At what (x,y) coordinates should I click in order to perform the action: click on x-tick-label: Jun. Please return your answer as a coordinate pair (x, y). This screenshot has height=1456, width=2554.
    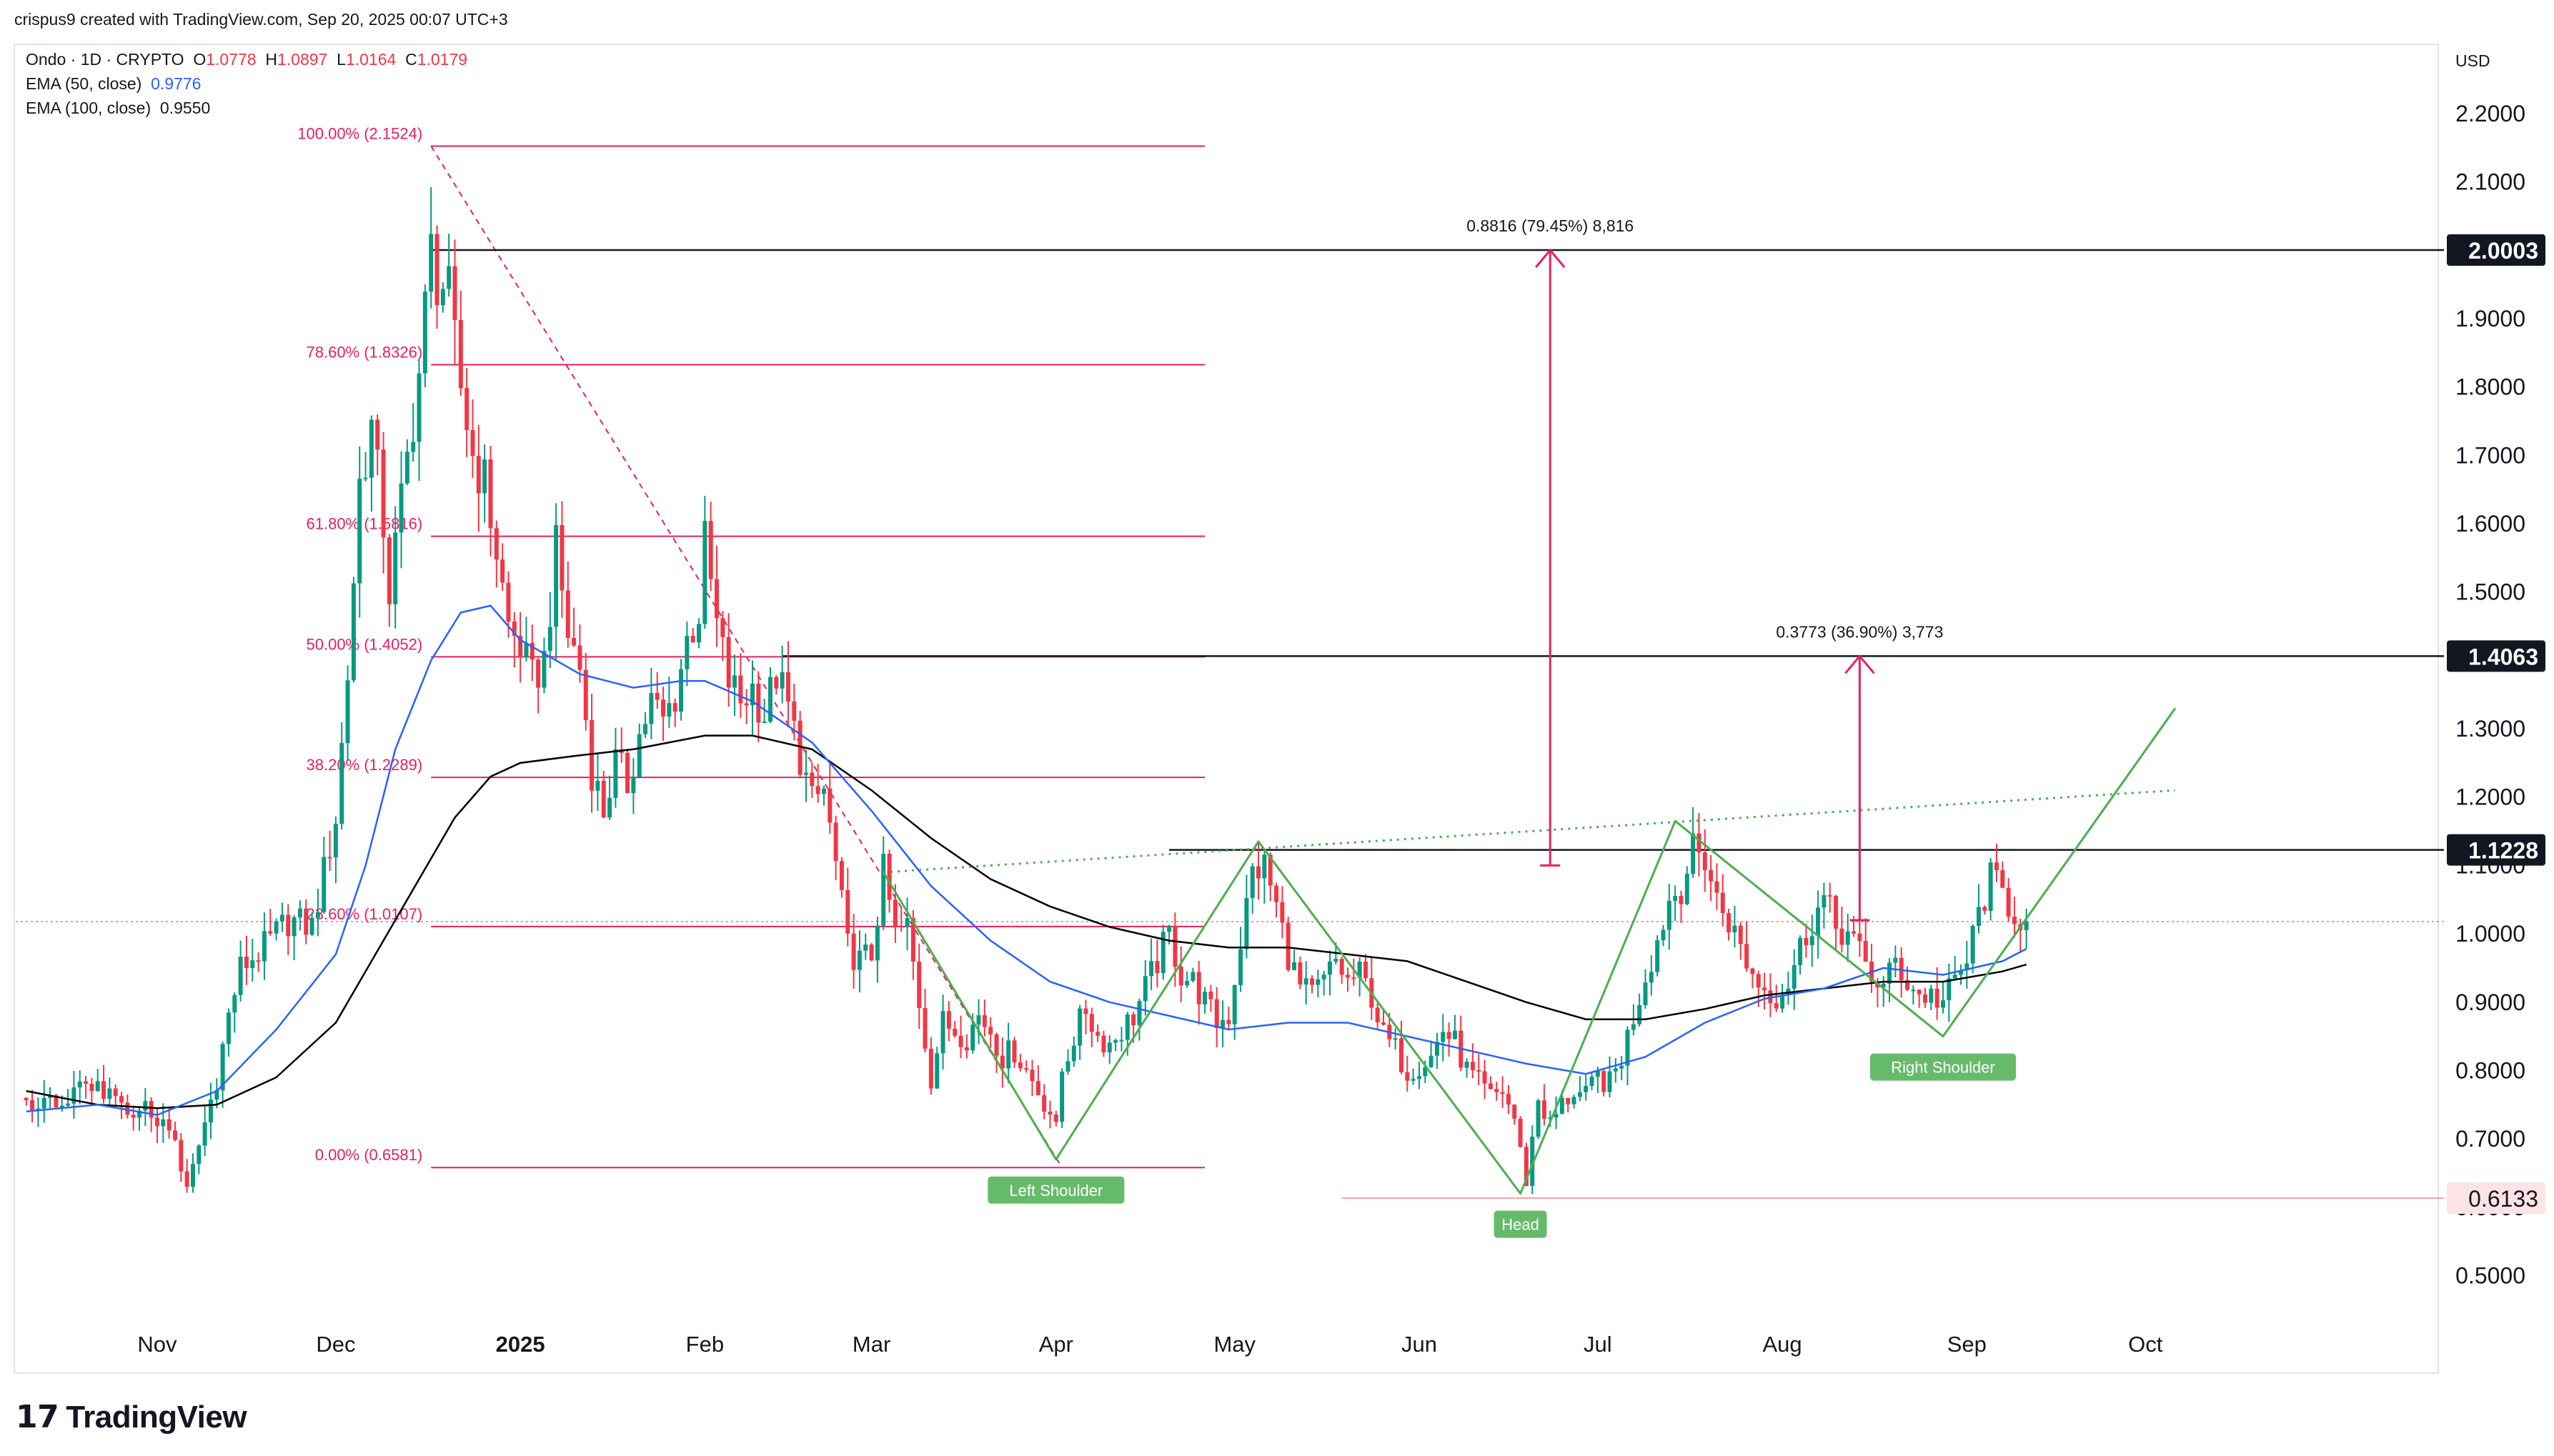
    Looking at the image, I should click on (1419, 1344).